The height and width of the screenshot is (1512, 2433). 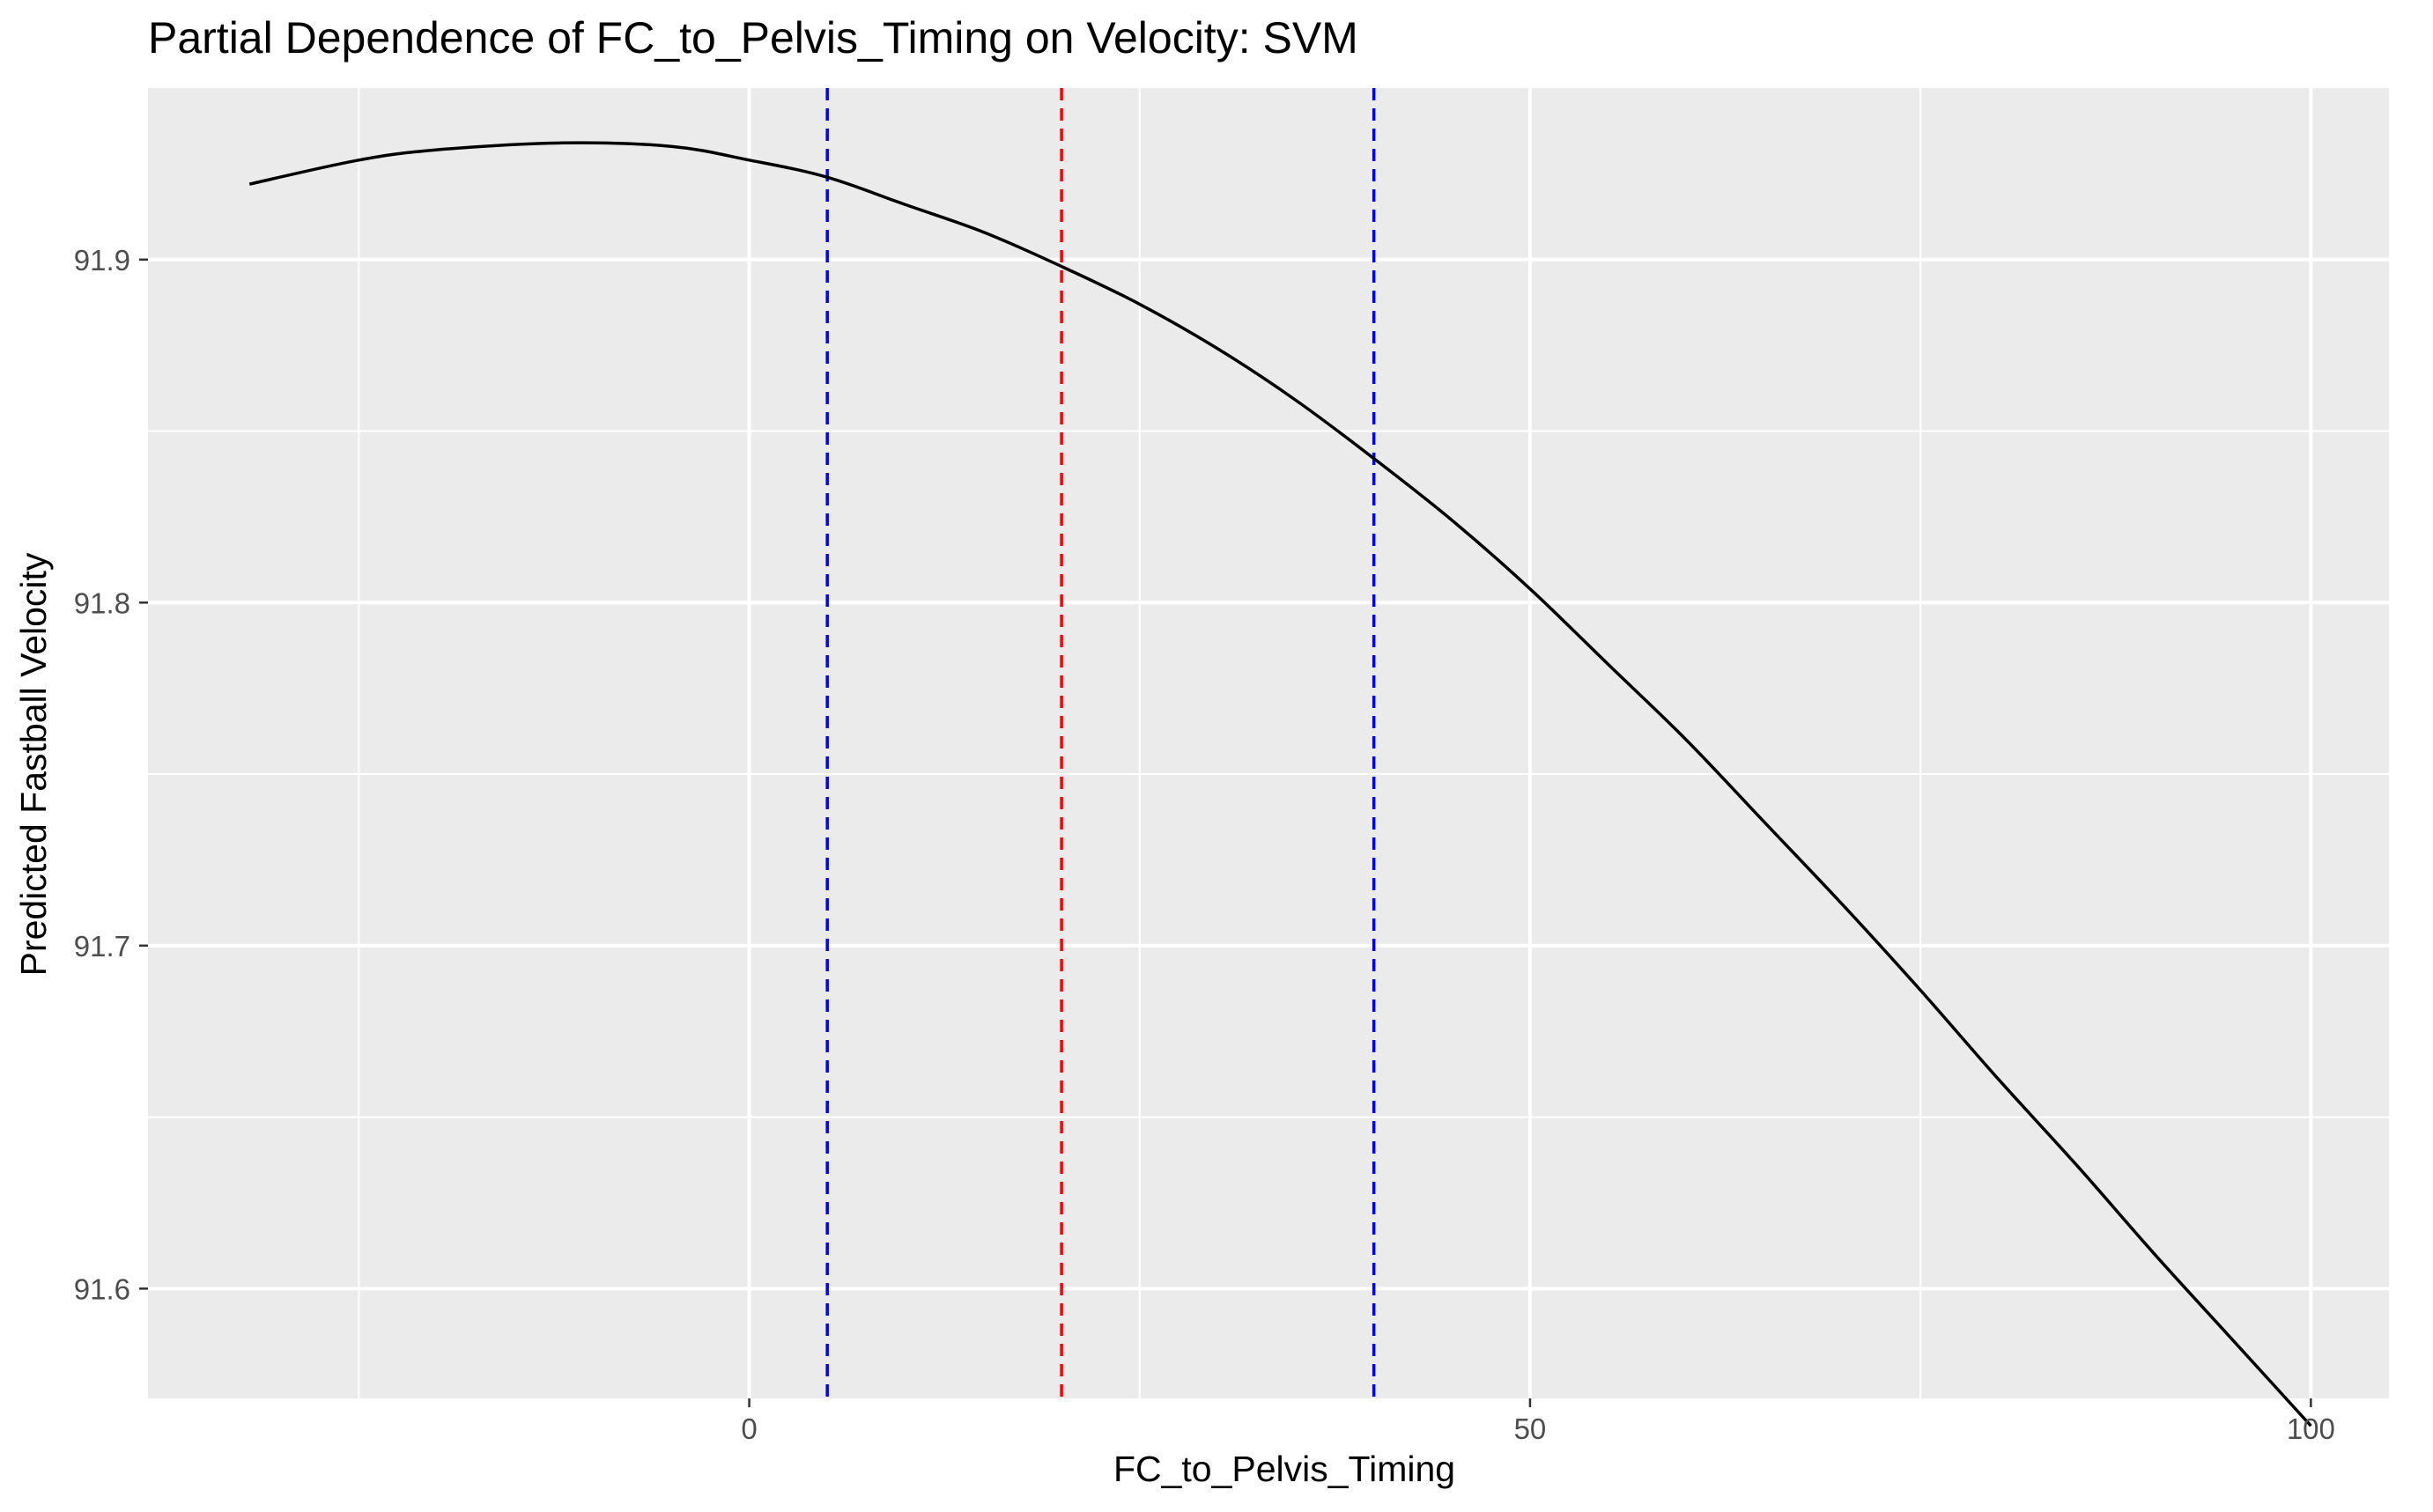 I want to click on y-tick-label: 91.7, so click(x=102, y=946).